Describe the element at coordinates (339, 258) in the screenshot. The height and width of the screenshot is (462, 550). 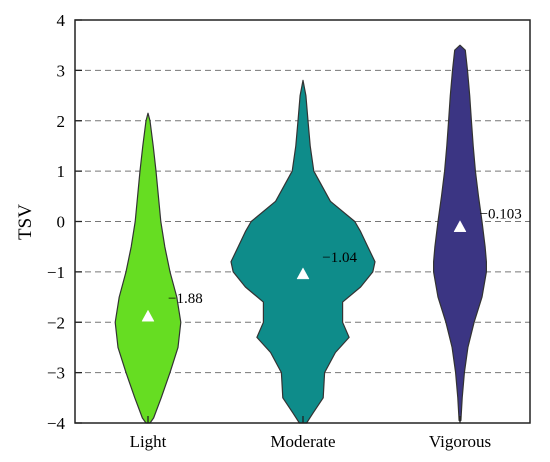
I see `mean-label: −1.04` at that location.